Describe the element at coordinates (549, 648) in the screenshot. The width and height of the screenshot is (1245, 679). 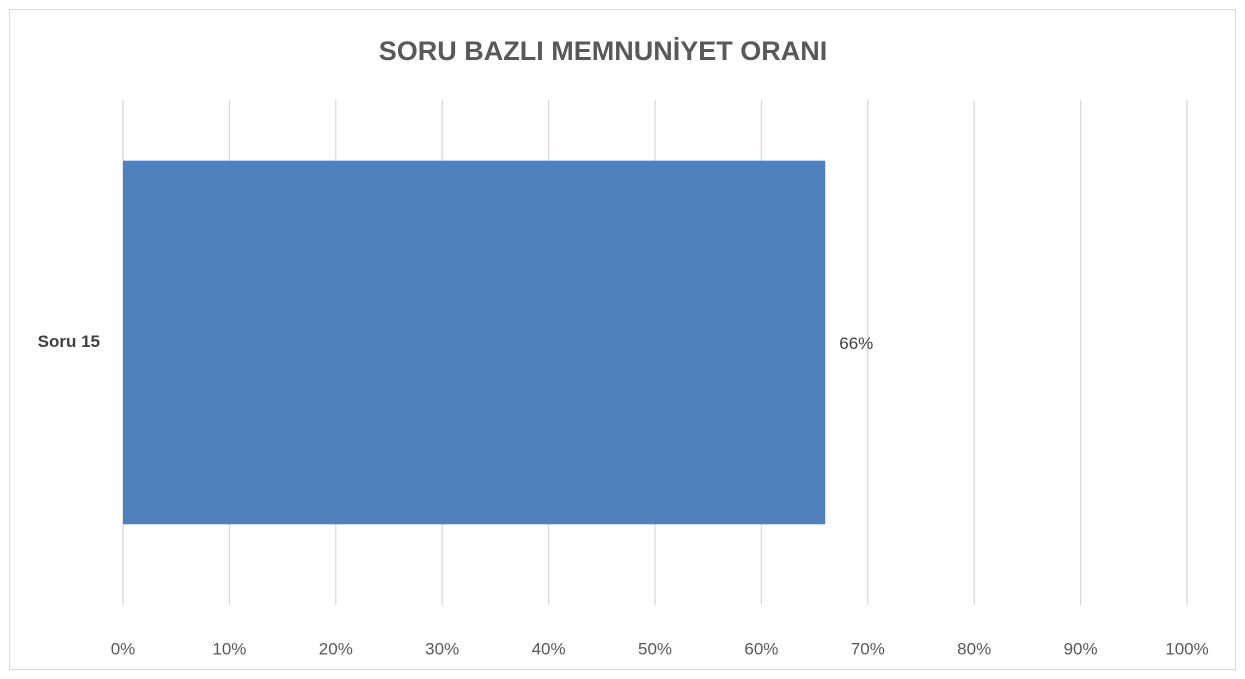
I see `x-tick-label: 40%` at that location.